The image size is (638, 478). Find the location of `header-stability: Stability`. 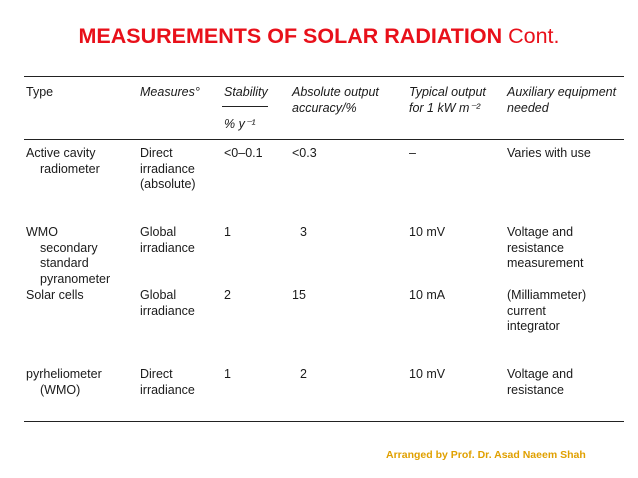

header-stability: Stability is located at coordinates (246, 92).